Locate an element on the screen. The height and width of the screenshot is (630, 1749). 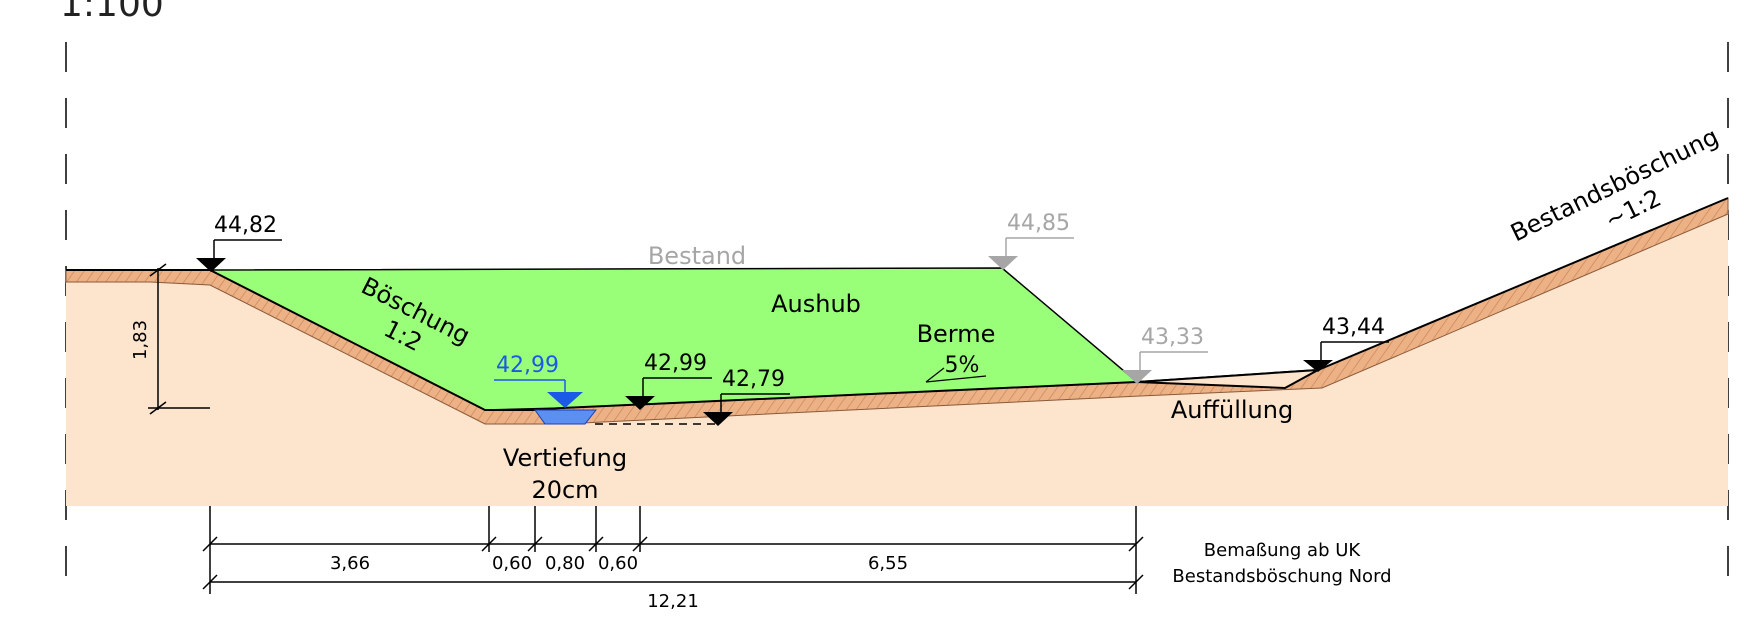
elevation-marker-right-toe: 43,44 is located at coordinates (1346, 343).